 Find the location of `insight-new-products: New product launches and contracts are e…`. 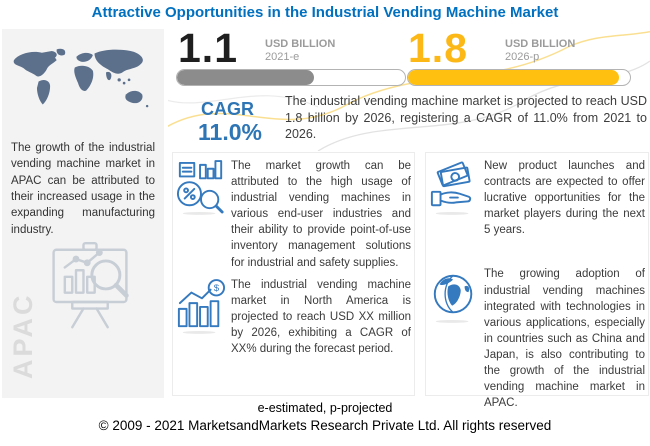

insight-new-products: New product launches and contracts are e… is located at coordinates (537, 198).